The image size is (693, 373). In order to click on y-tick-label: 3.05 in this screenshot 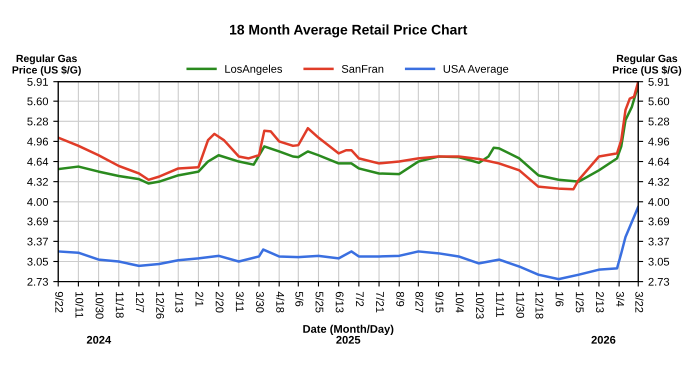, I will do `click(37, 262)`.